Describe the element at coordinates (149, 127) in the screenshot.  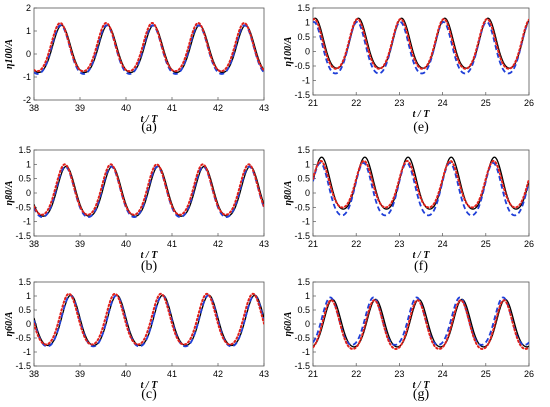
I see `panel-caption: (a)` at that location.